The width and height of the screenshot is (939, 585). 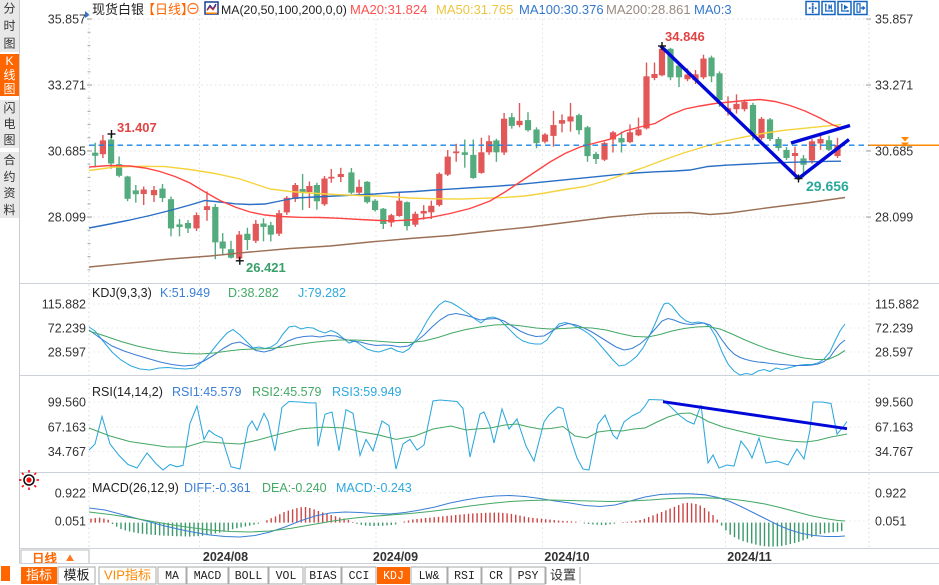 I want to click on svg-text: RSI1:45.579, so click(x=207, y=392).